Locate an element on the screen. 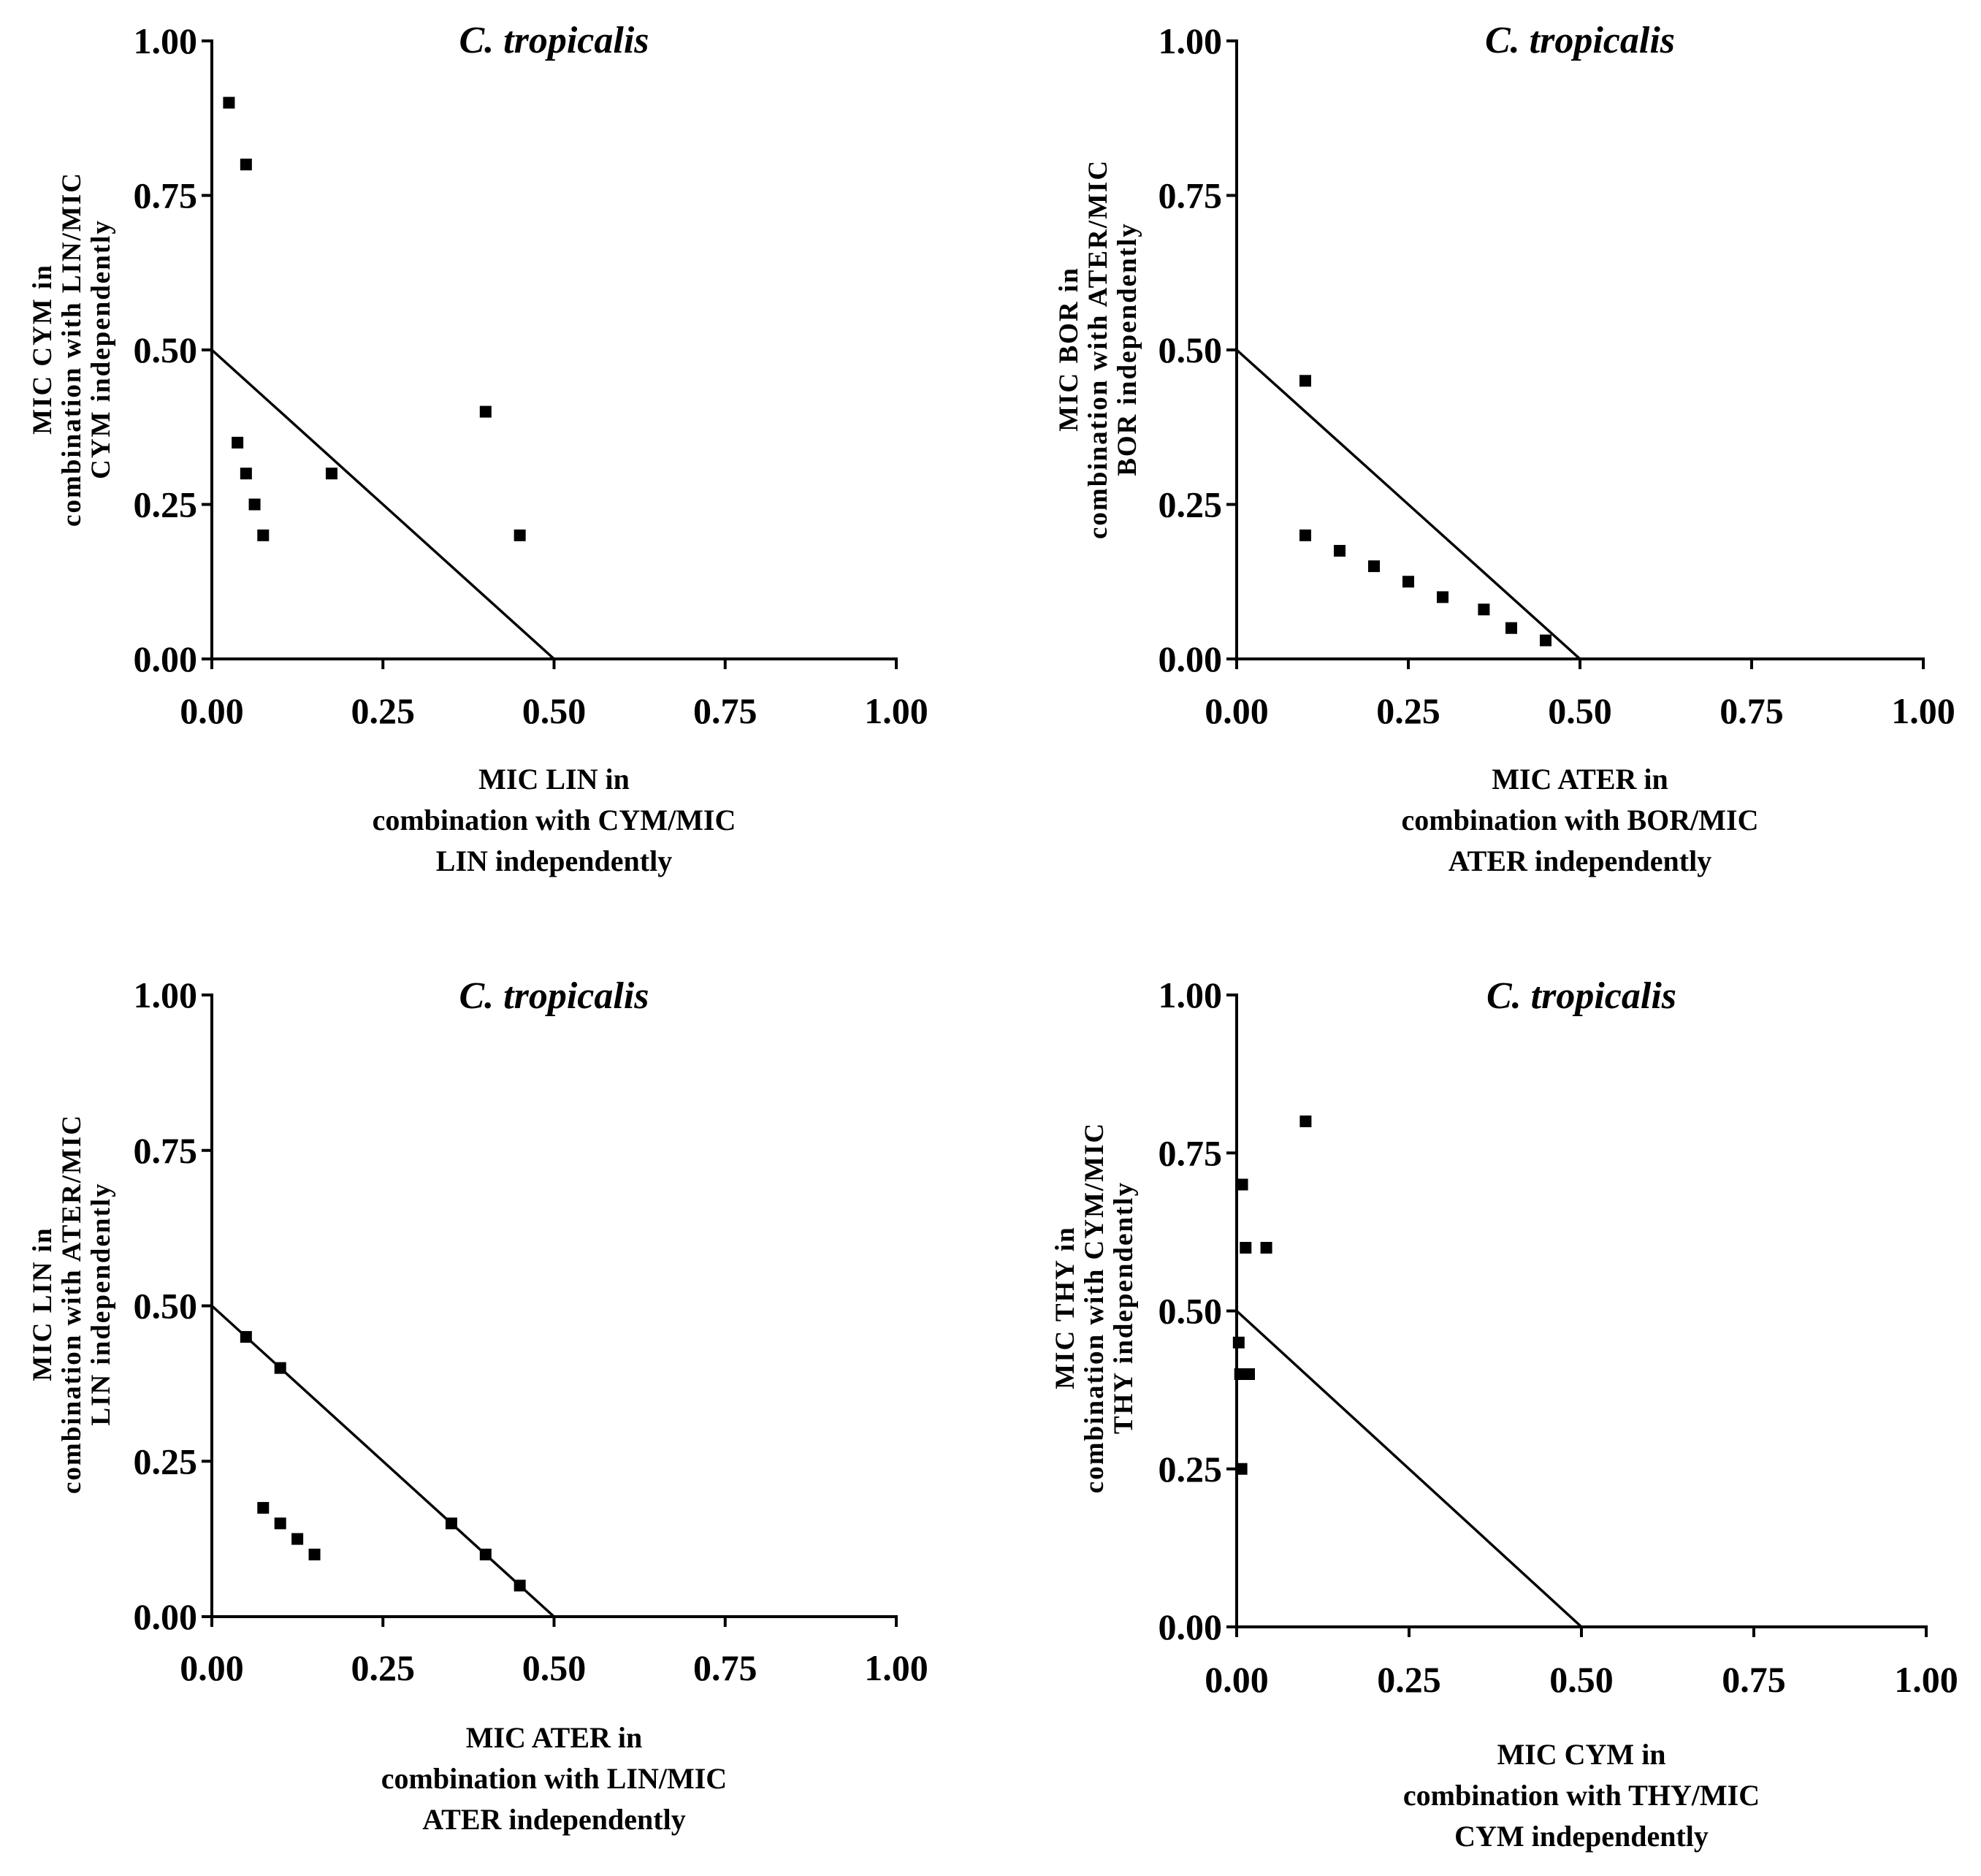 This screenshot has width=1981, height=1876. y-axis-label: combination with CYM/MIC is located at coordinates (1095, 1308).